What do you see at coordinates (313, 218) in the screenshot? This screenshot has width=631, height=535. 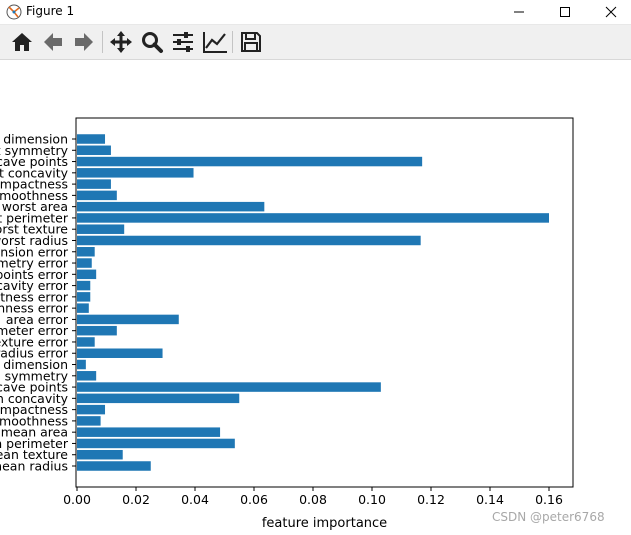 I see `bar-worst-perimeter` at bounding box center [313, 218].